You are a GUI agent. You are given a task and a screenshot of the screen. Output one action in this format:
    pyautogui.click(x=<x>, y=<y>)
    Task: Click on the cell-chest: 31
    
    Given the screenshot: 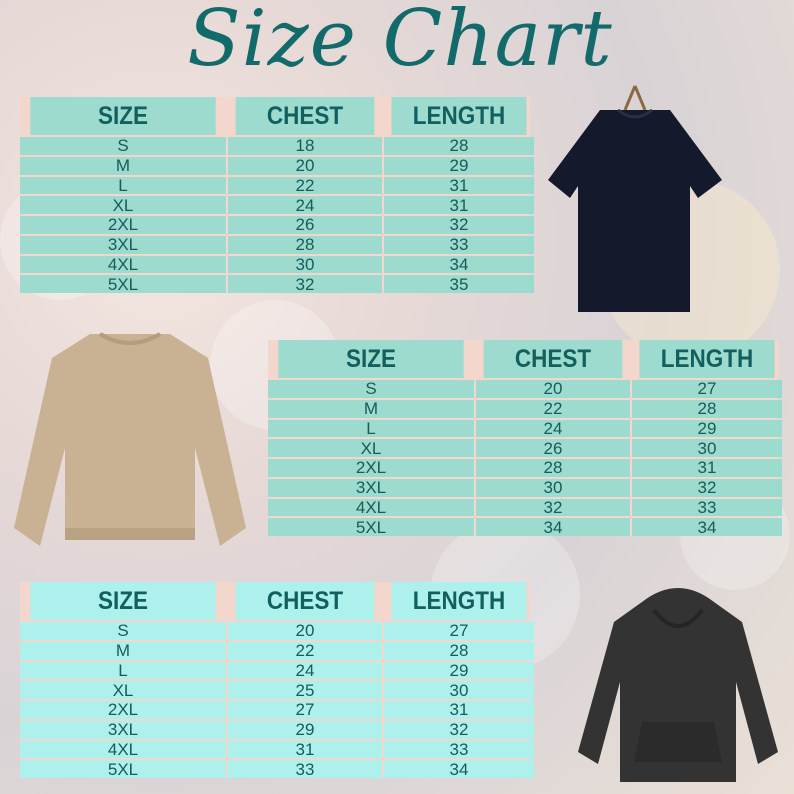 What is the action you would take?
    pyautogui.click(x=305, y=749)
    